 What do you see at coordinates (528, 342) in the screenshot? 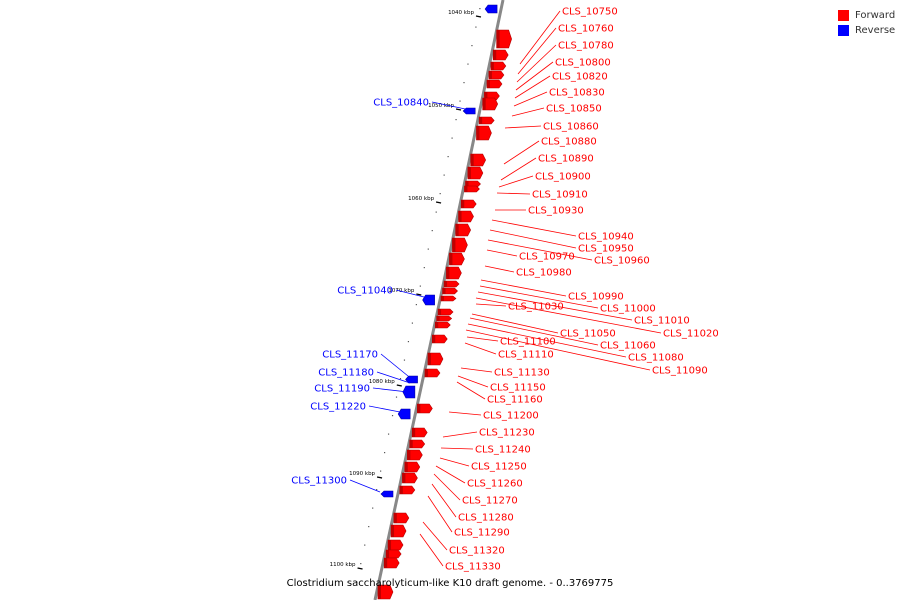
I see `gene-label: CLS_11100` at bounding box center [528, 342].